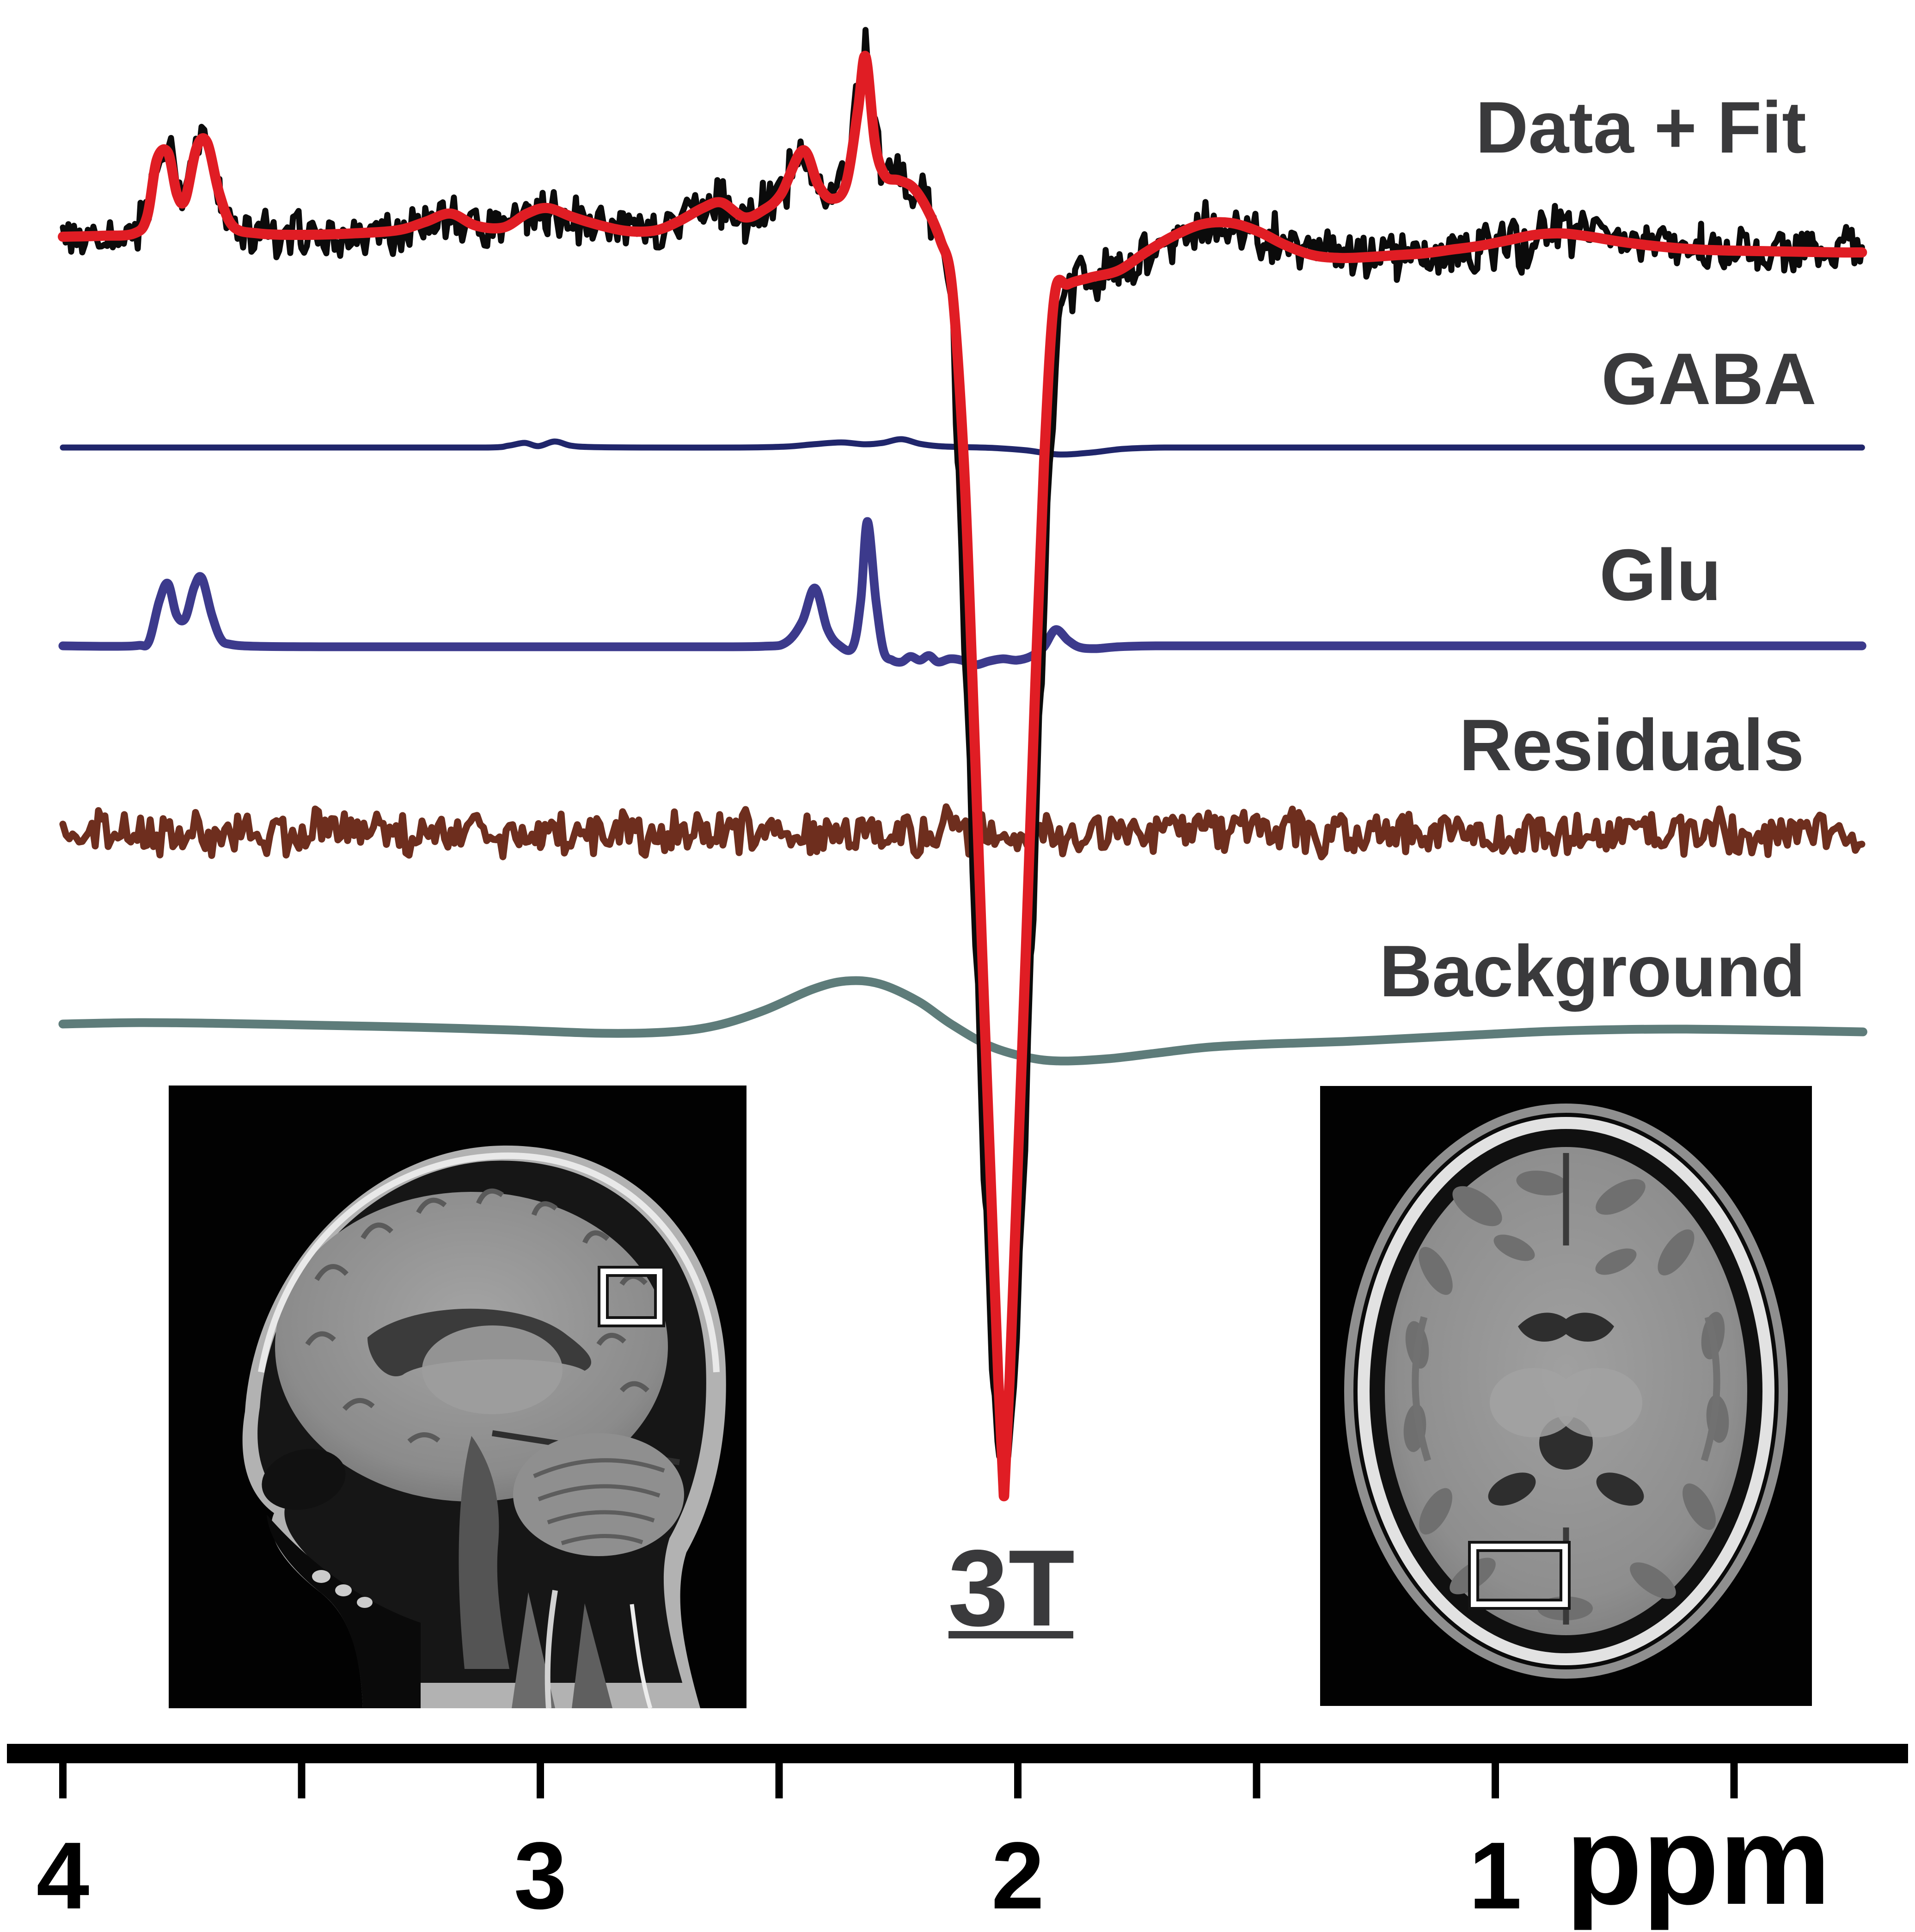  Describe the element at coordinates (1422, 1389) in the screenshot. I see `insula-line-left` at that location.